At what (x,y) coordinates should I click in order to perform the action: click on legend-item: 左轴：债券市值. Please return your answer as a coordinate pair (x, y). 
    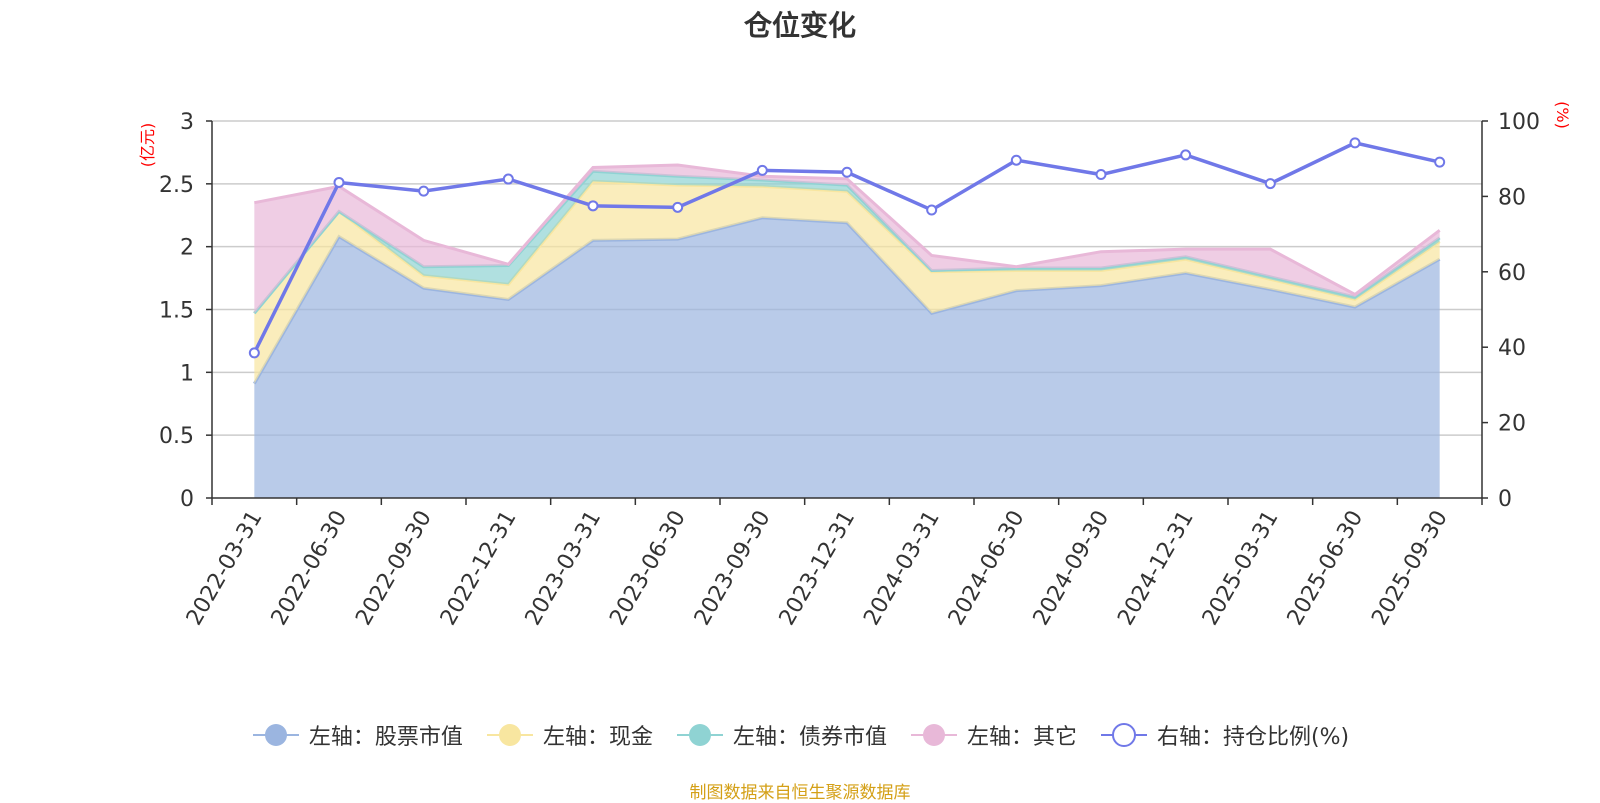
    Looking at the image, I should click on (781, 735).